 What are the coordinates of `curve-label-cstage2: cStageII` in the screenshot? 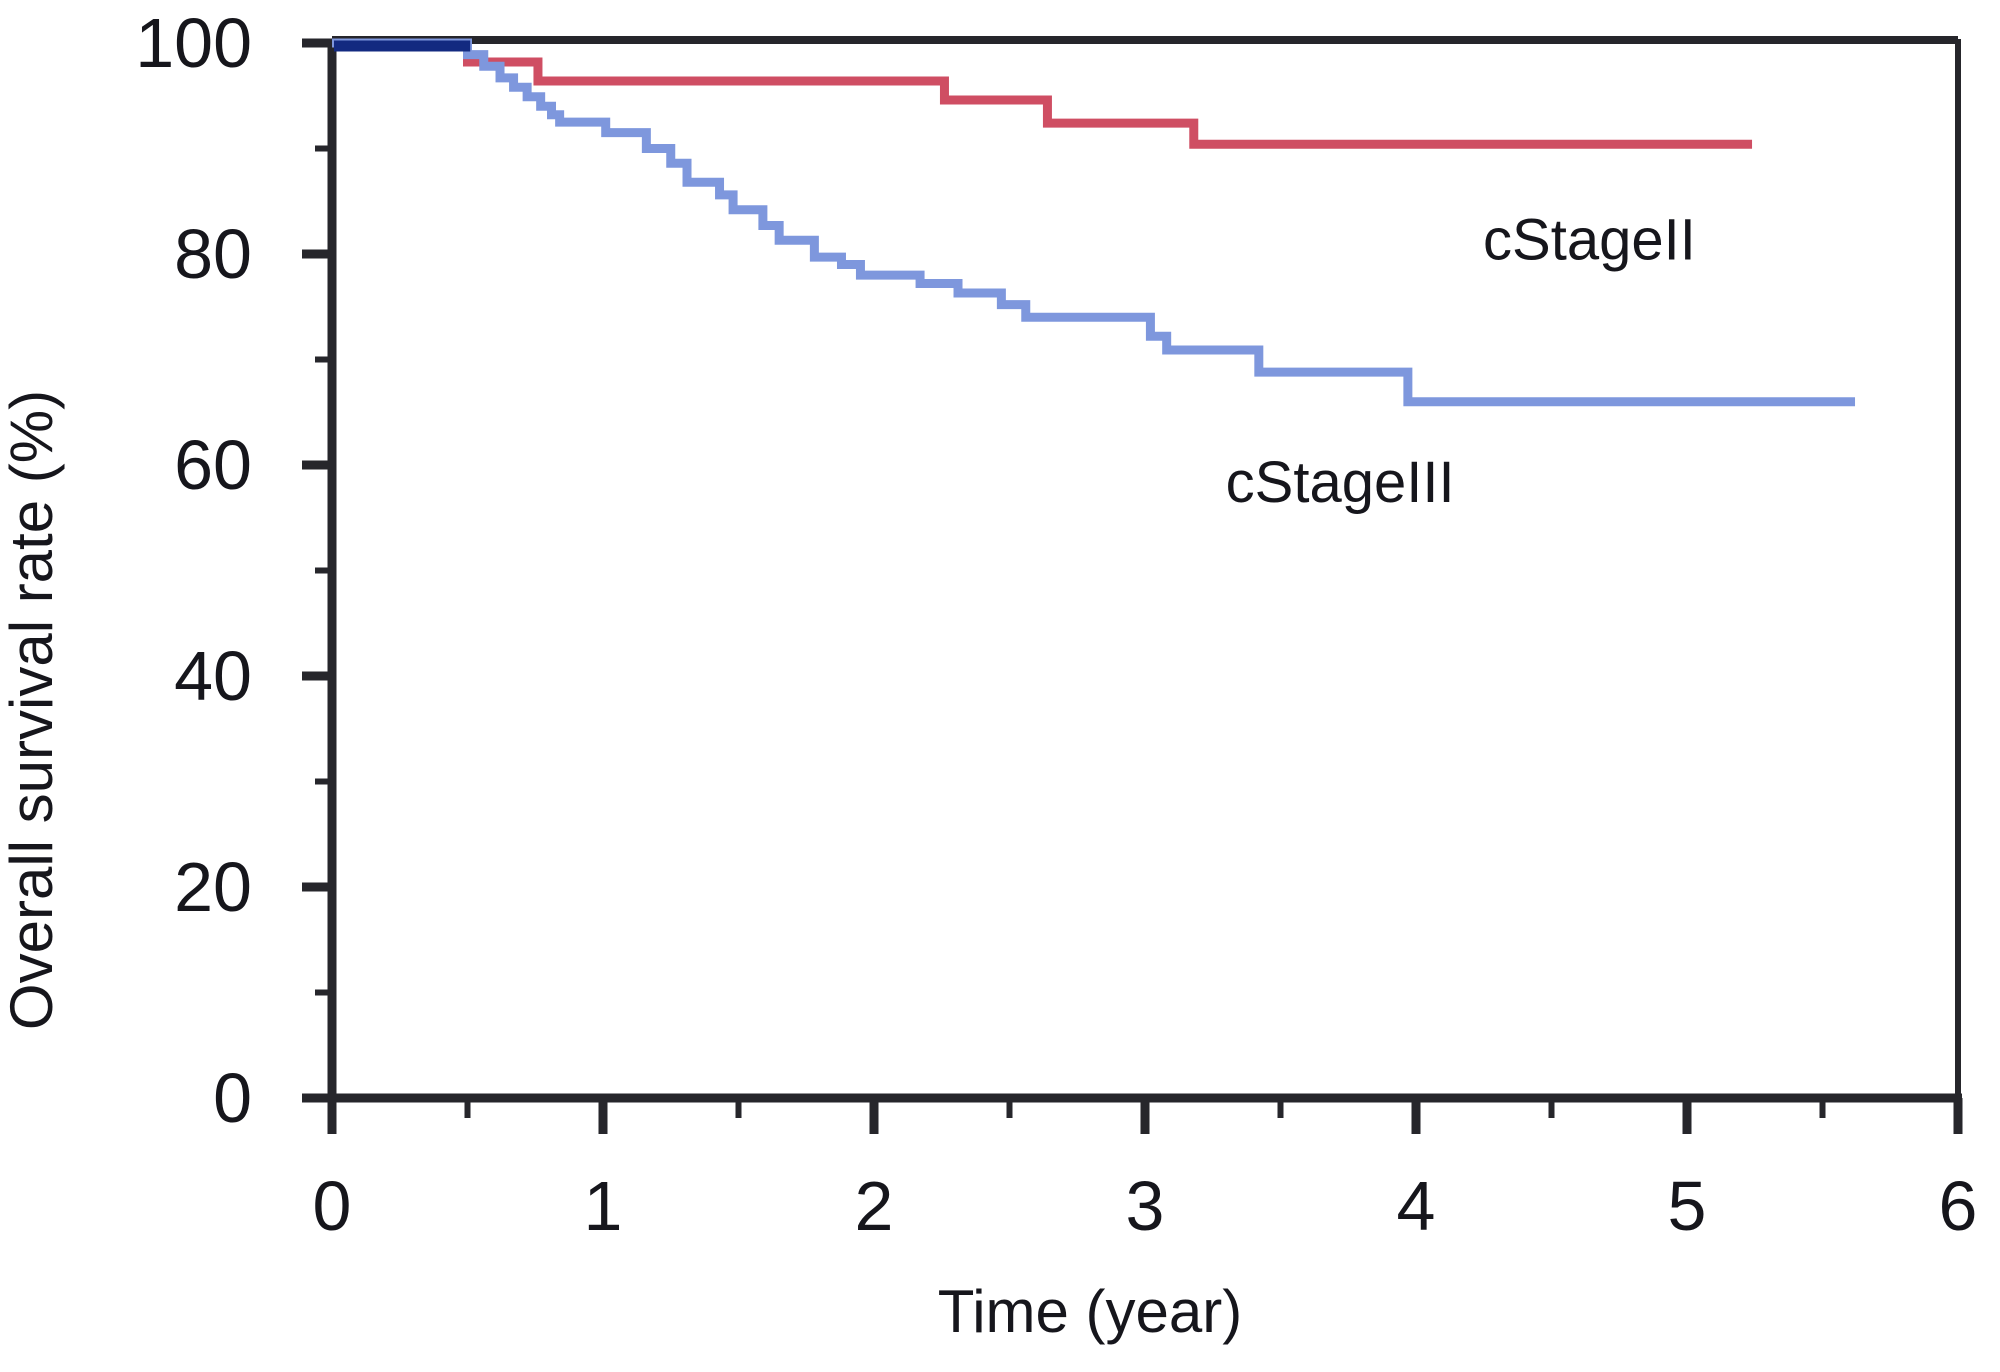 It's located at (1589, 239).